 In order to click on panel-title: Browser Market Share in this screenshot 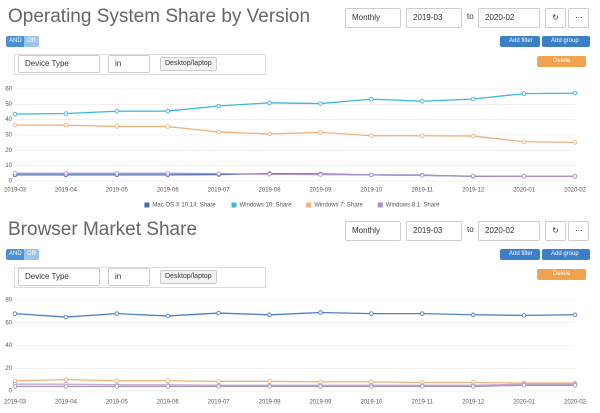, I will do `click(103, 229)`.